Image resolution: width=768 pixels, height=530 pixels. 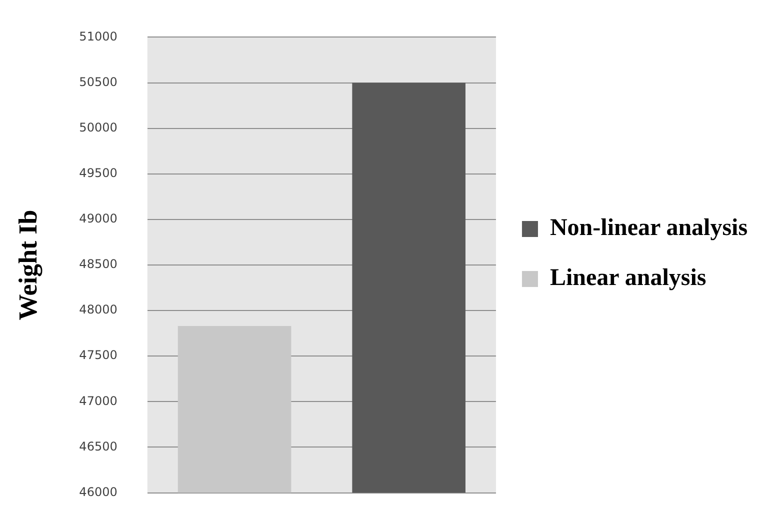 What do you see at coordinates (98, 81) in the screenshot?
I see `y-tick-label: 50500` at bounding box center [98, 81].